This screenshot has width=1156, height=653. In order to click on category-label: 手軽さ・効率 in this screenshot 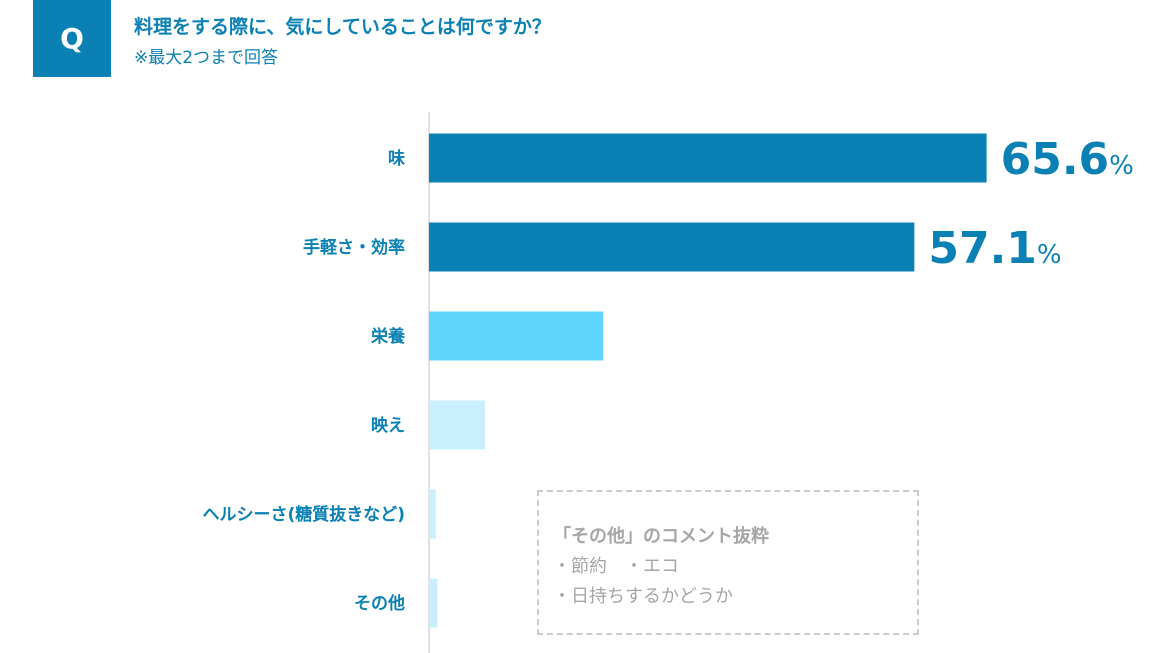, I will do `click(354, 247)`.